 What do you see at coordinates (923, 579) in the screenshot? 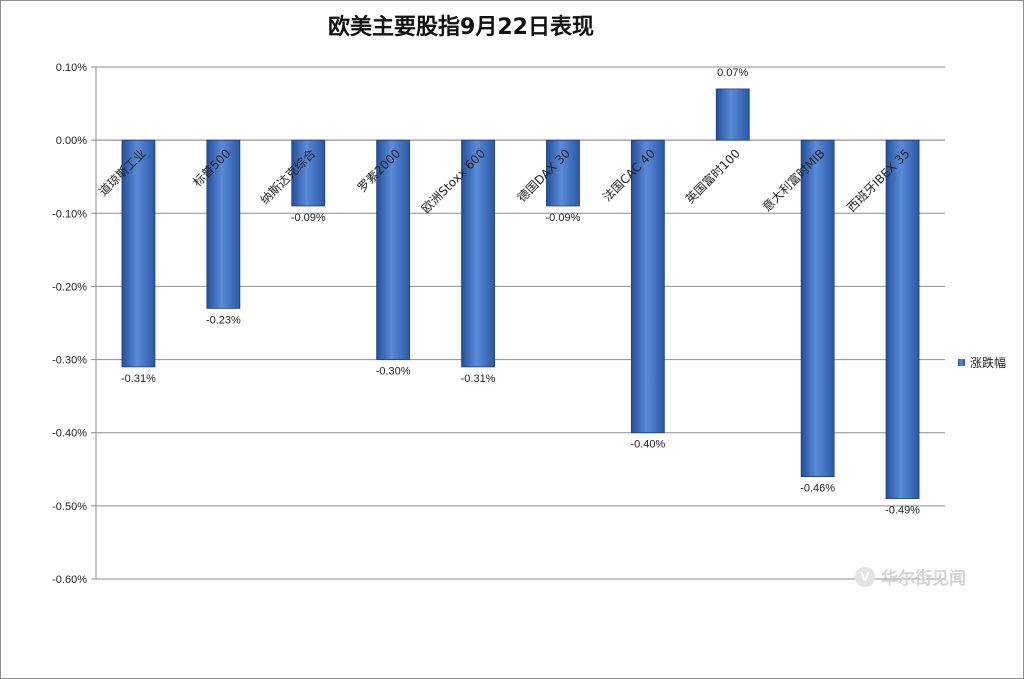
I see `watermark-text: 华尔街见闻` at bounding box center [923, 579].